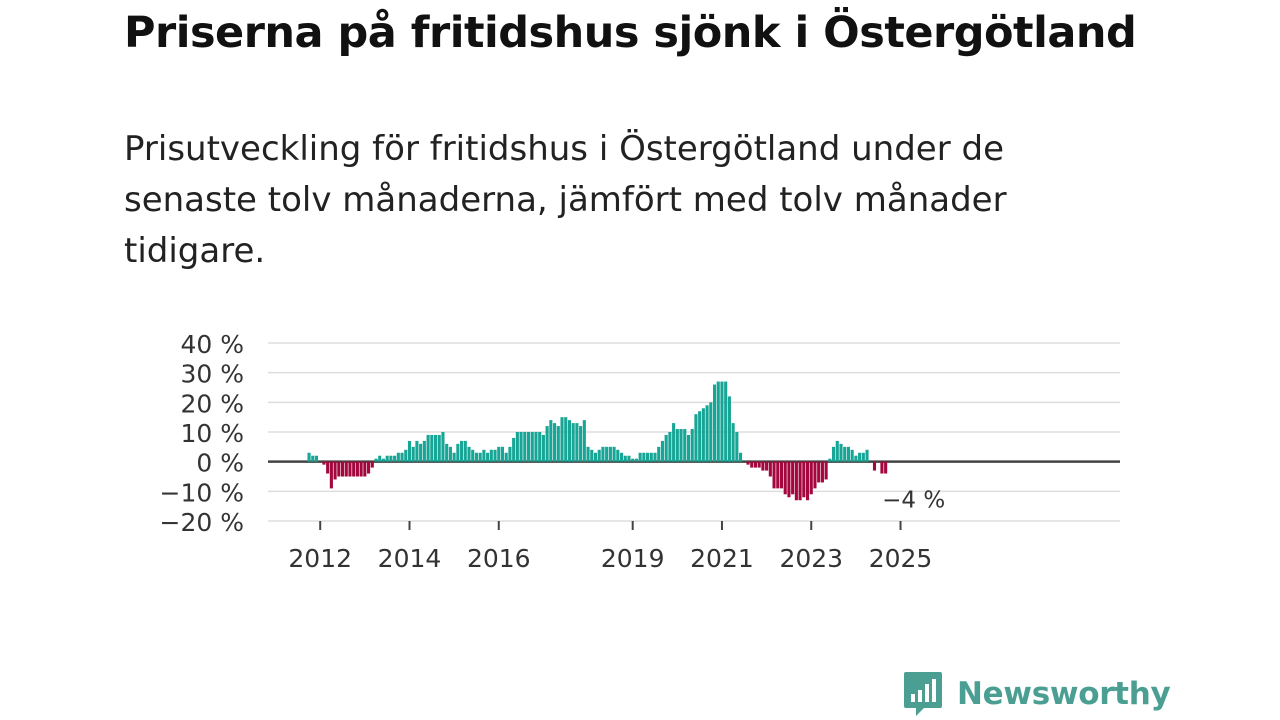  What do you see at coordinates (212, 403) in the screenshot?
I see `y-tick-label: 20 %` at bounding box center [212, 403].